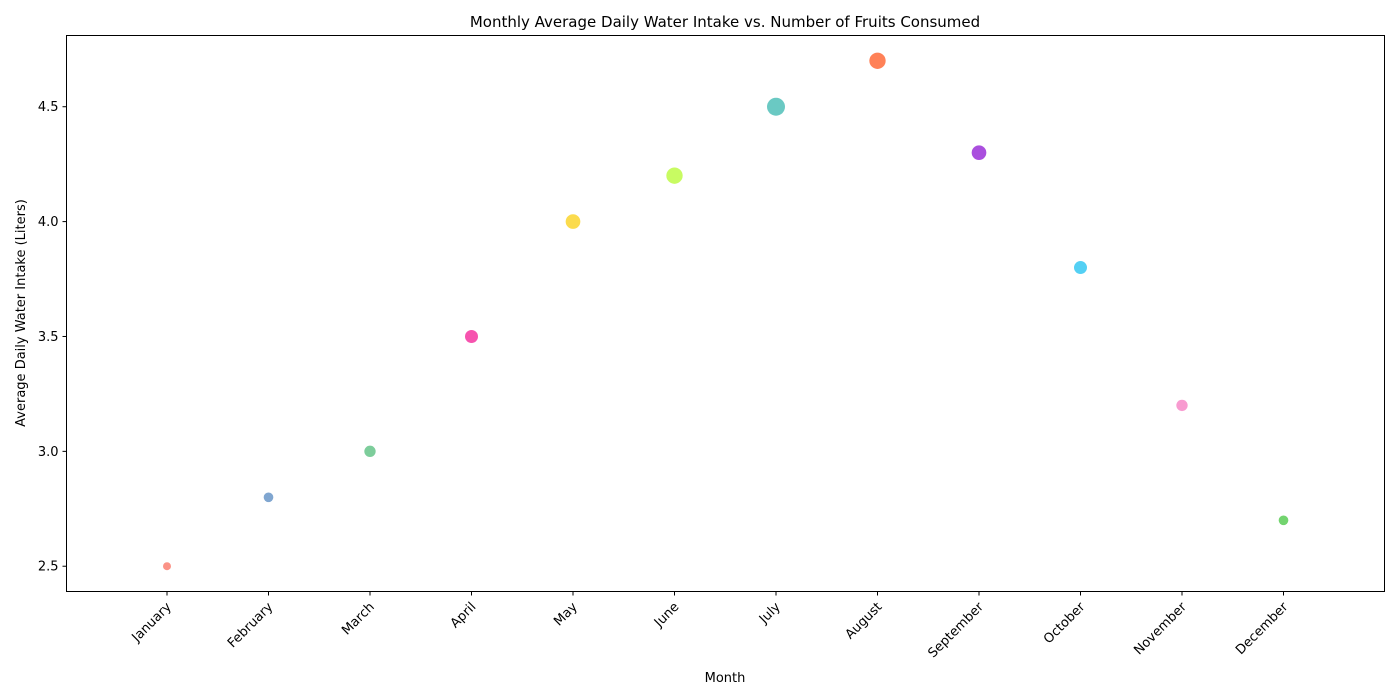 This screenshot has height=700, width=1400. I want to click on data-point-january, so click(167, 566).